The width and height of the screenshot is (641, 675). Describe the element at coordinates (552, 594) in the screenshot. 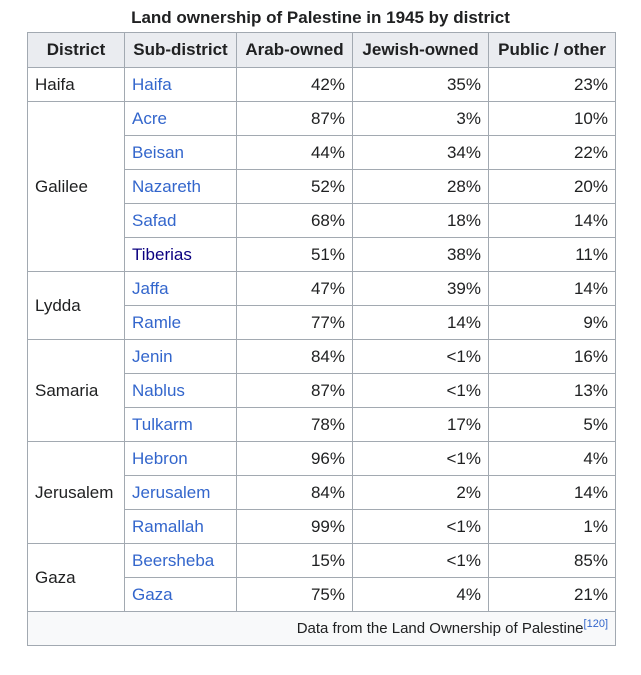

I see `public-value-cell: 21%` at that location.